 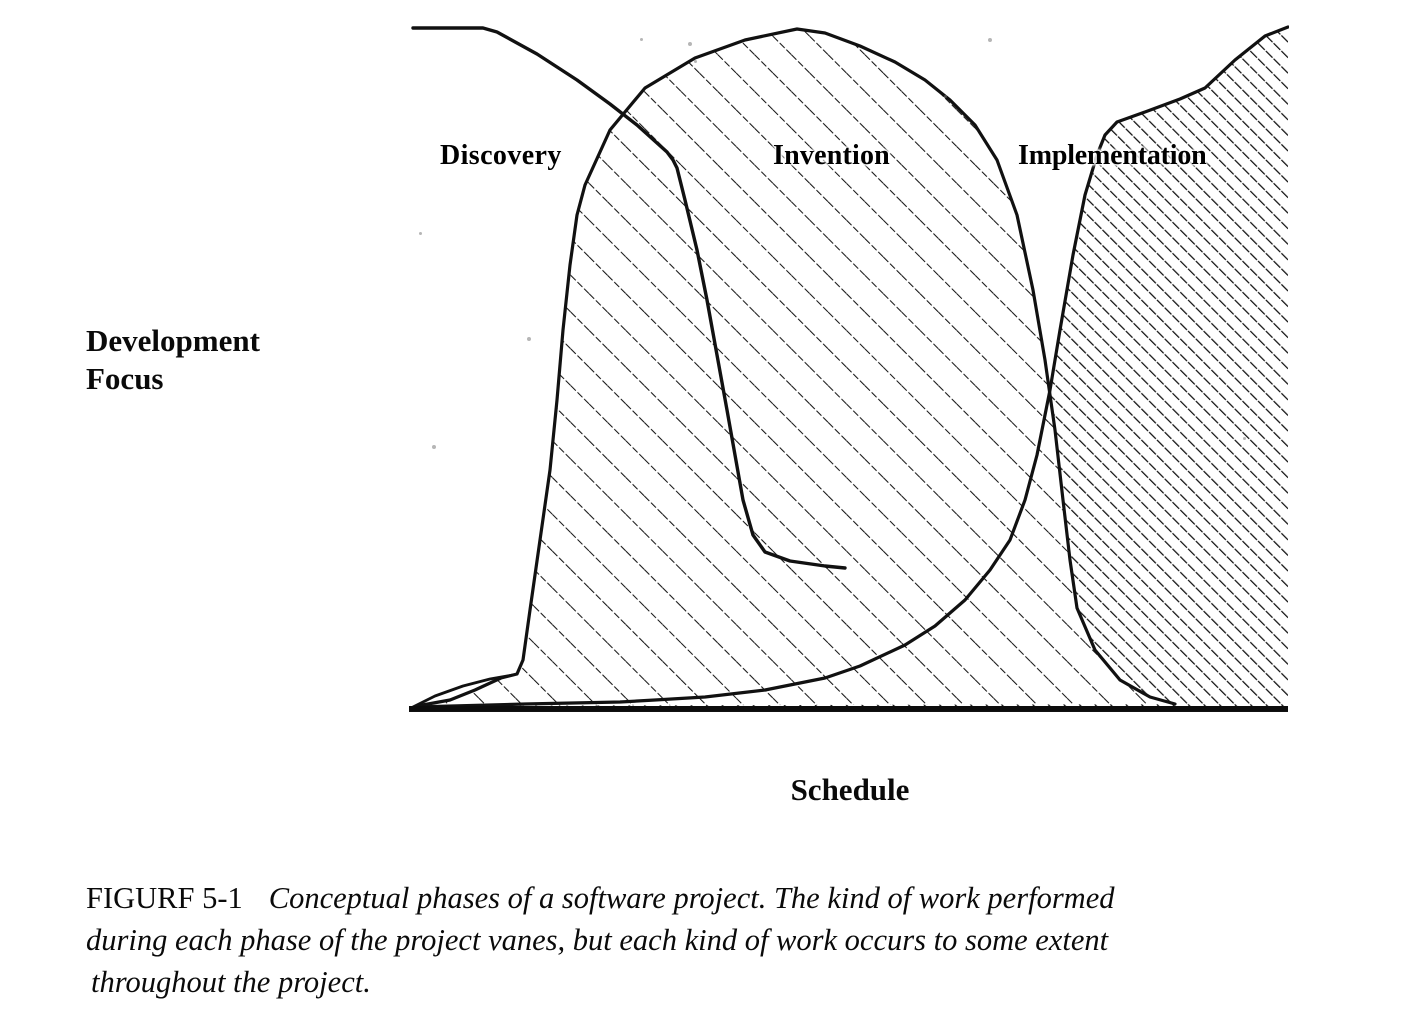 What do you see at coordinates (231, 981) in the screenshot?
I see `caption-line3: throughout the project.` at bounding box center [231, 981].